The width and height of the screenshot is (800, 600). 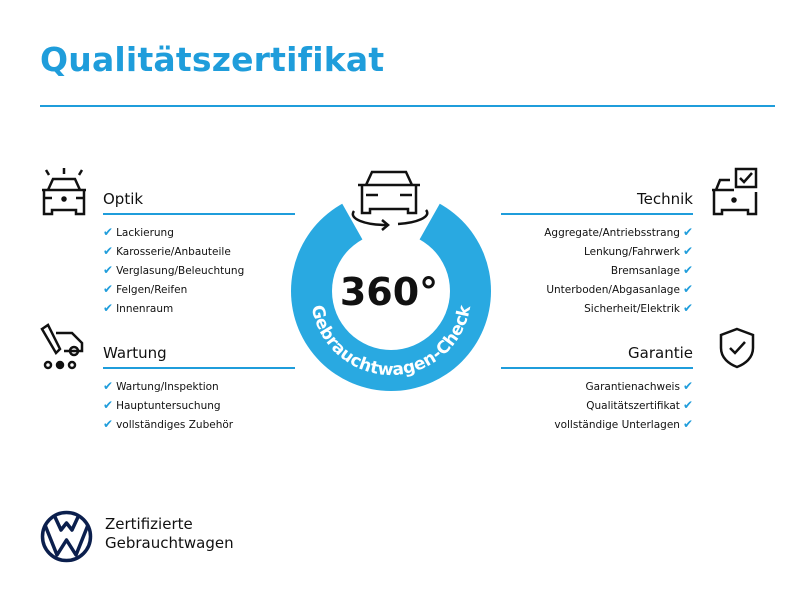 I want to click on list-item: ✔ Wartung/Inspektion, so click(x=161, y=386).